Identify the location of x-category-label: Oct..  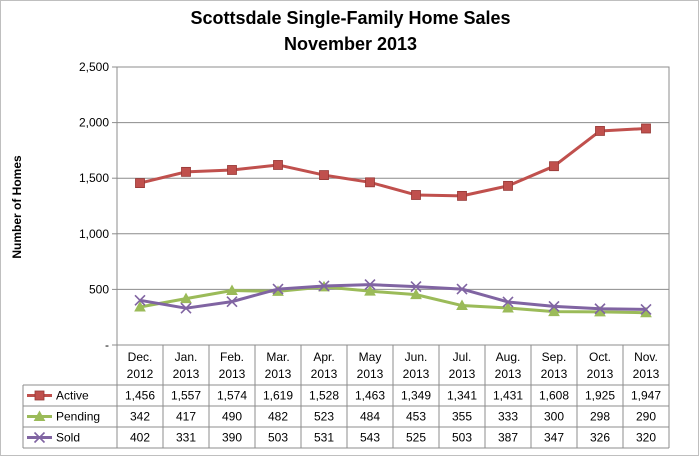
(600, 357).